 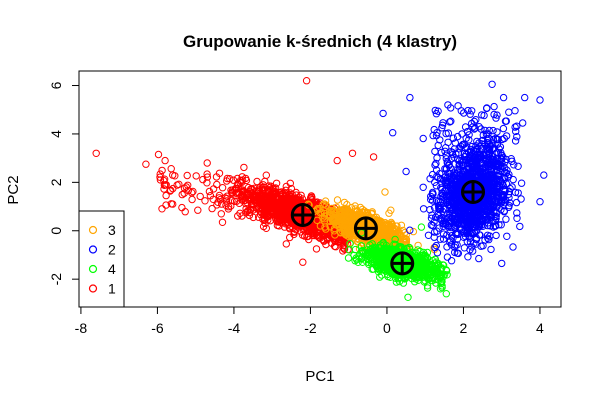 I want to click on legend-label-1: 1, so click(x=112, y=289).